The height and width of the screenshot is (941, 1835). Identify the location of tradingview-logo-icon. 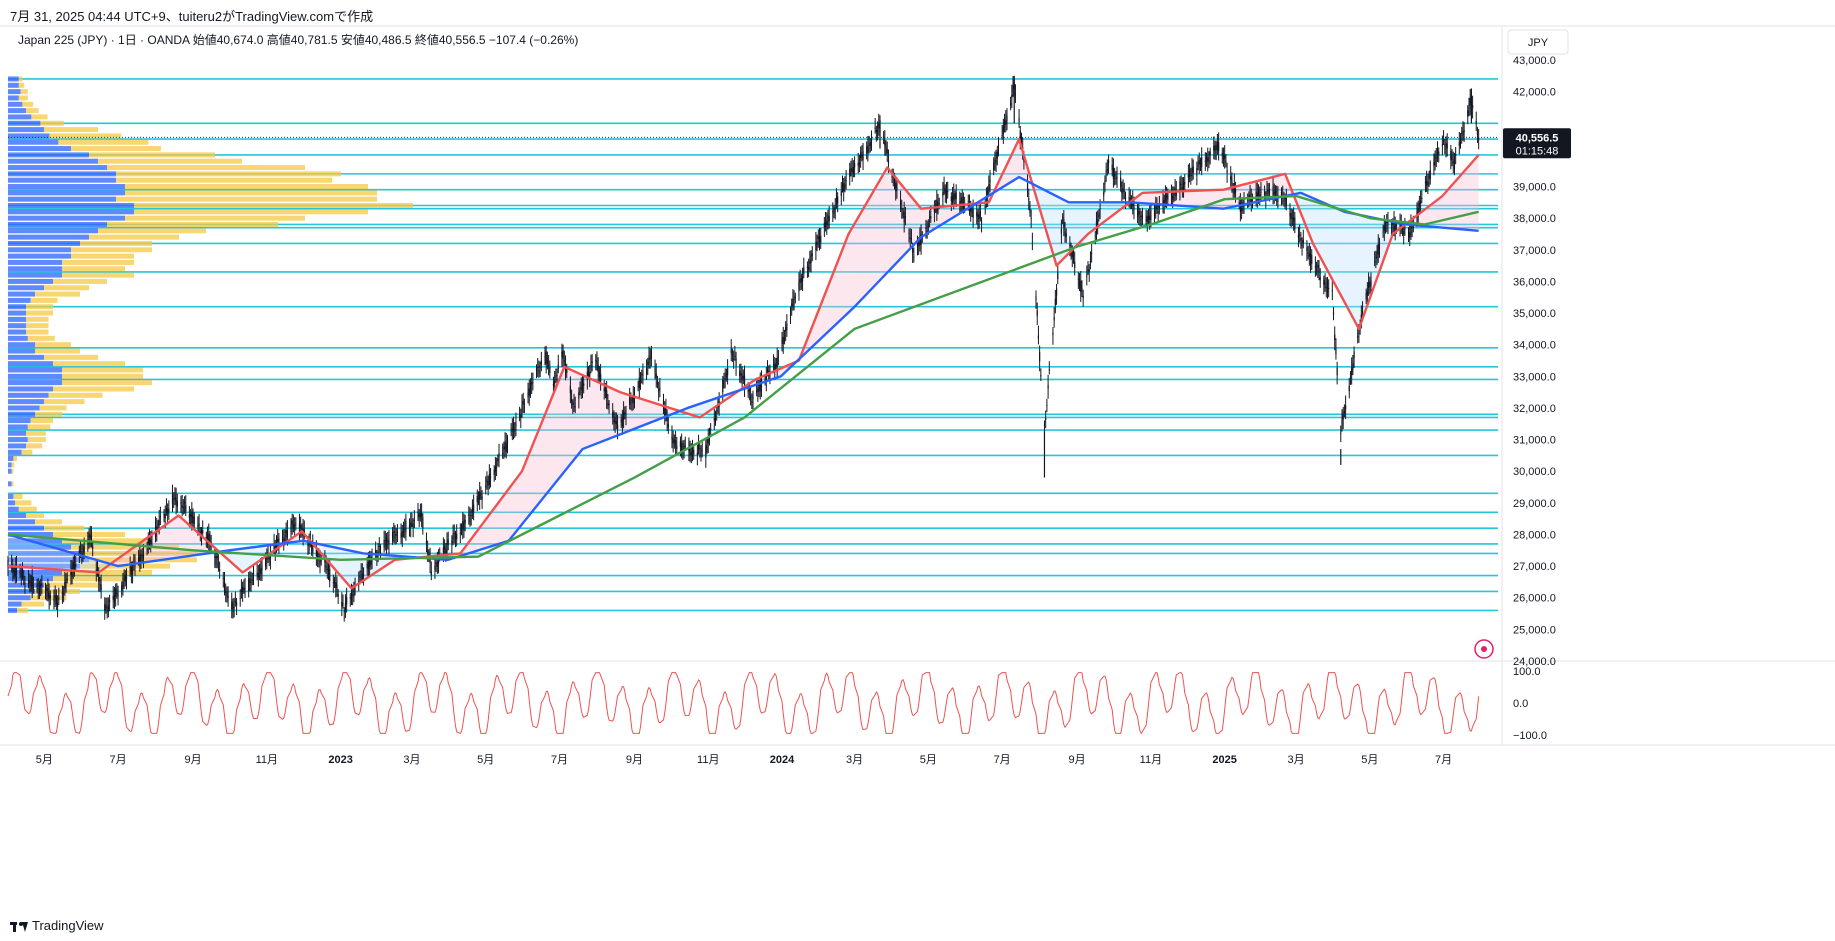
(19, 926).